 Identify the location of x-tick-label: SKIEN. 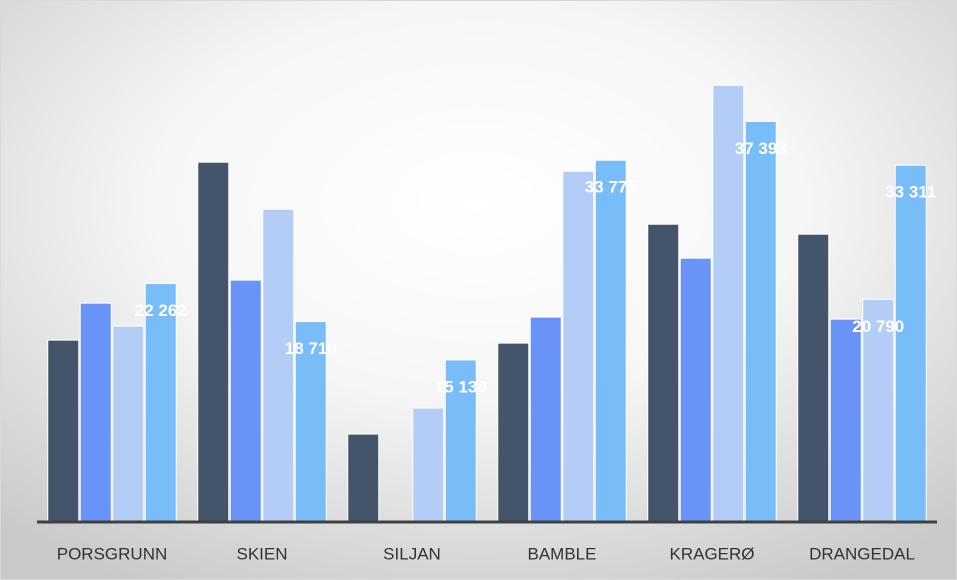
(261, 553).